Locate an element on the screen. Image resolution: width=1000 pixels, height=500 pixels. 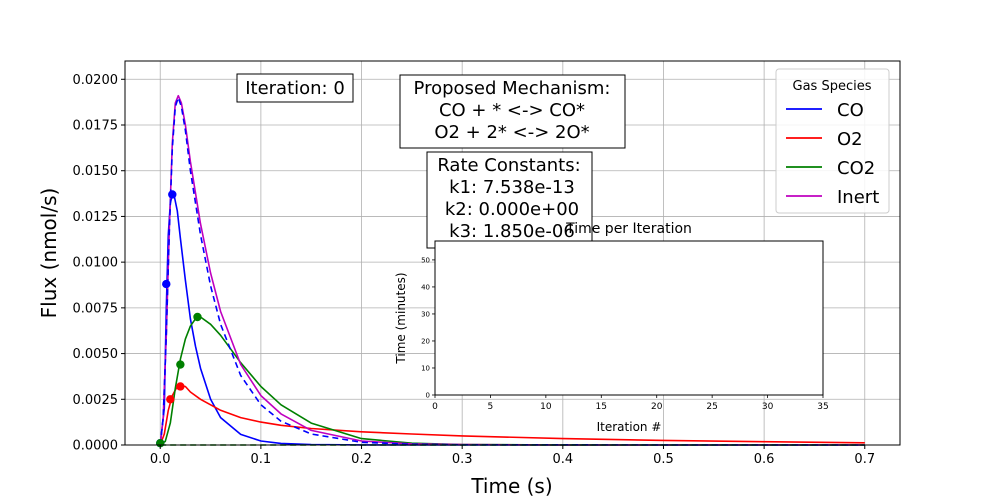
main-x-axis-label: Time (s) is located at coordinates (511, 486).